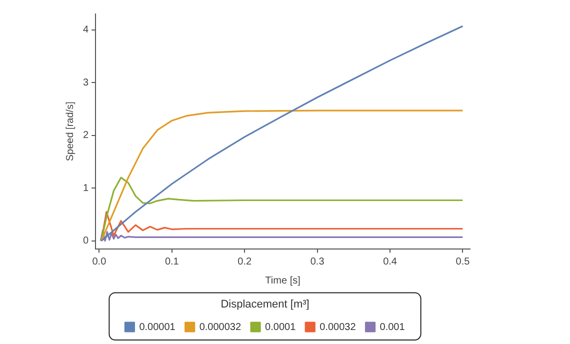 This screenshot has width=570, height=344. Describe the element at coordinates (390, 262) in the screenshot. I see `x-tick-label: 0.4` at that location.